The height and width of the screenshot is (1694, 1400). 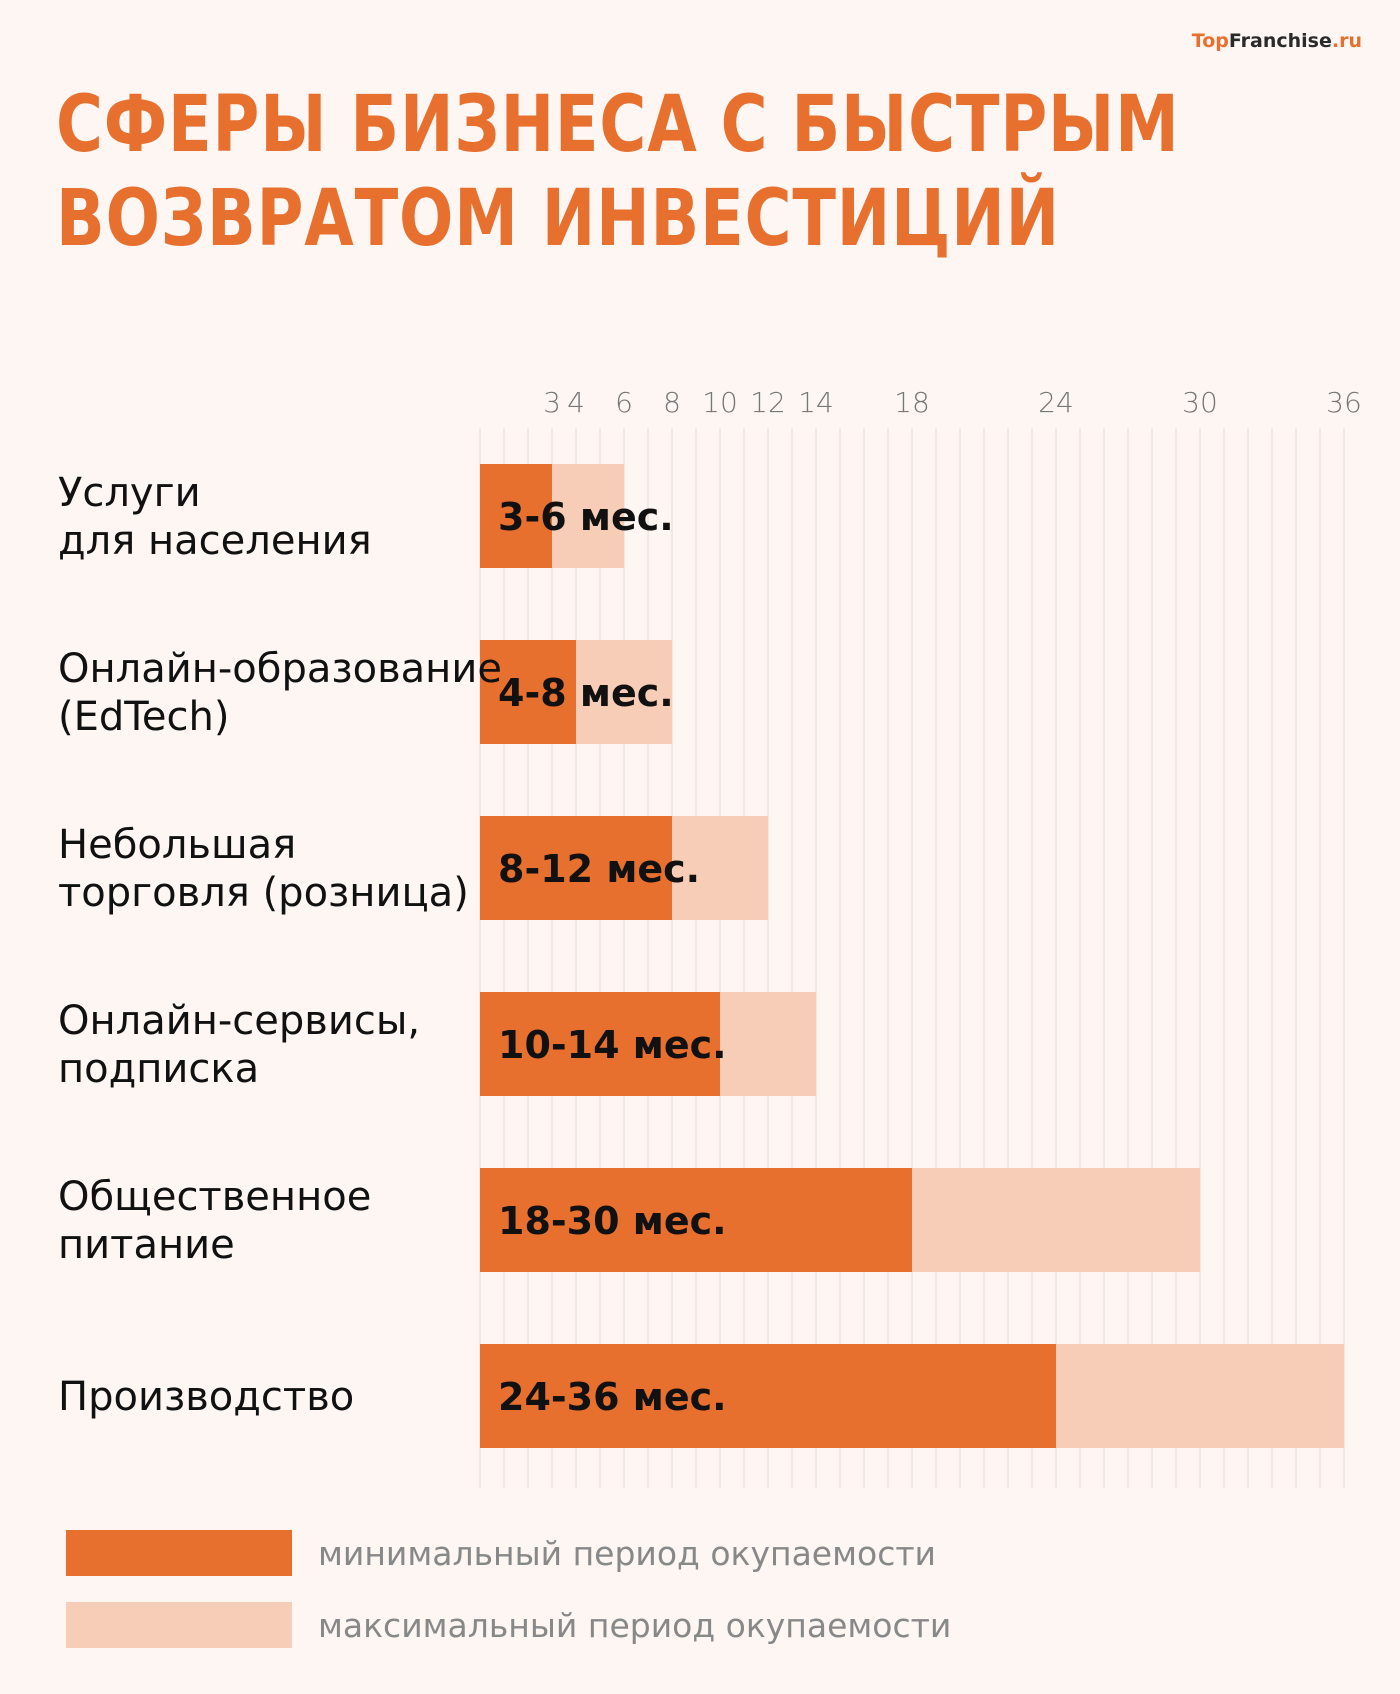 I want to click on tick-label: 14, so click(x=816, y=402).